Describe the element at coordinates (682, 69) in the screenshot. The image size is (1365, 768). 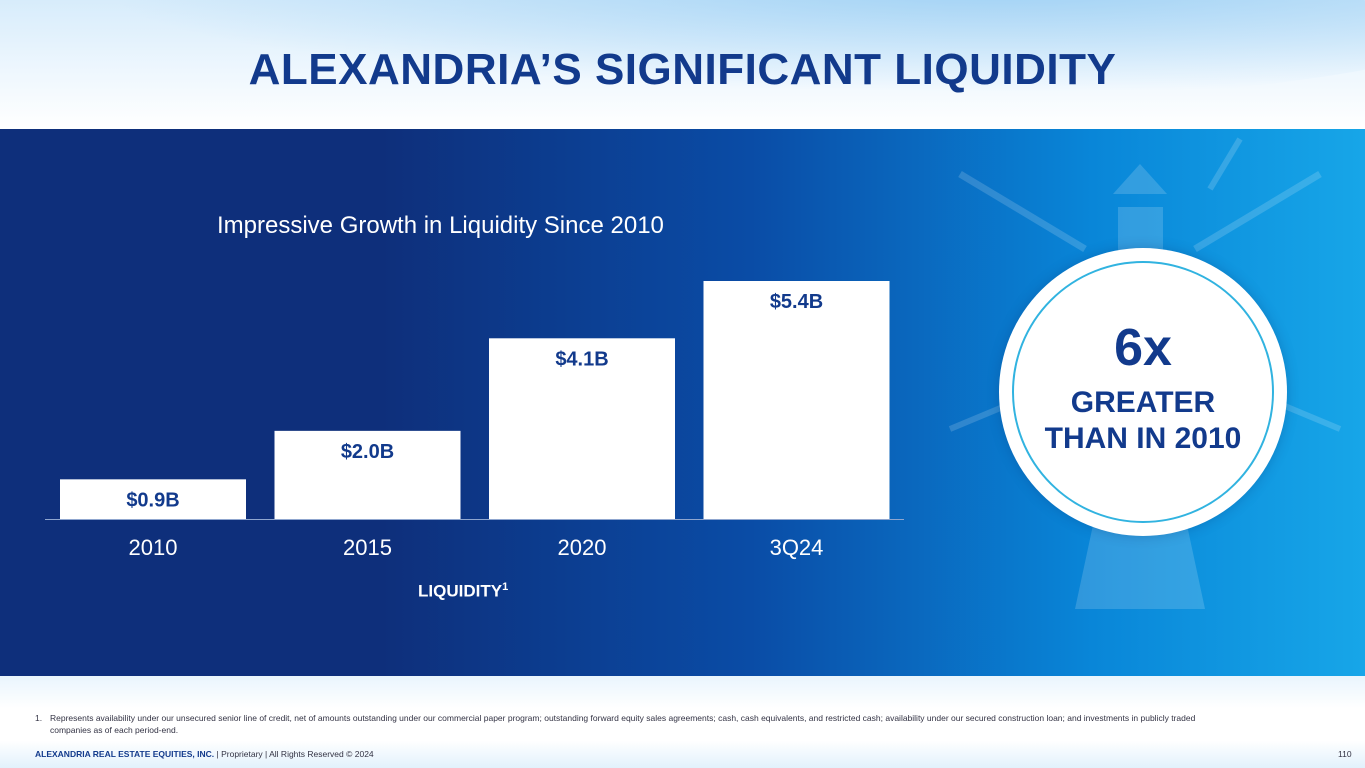
I see `page-title: ALEXANDRIA’S SIGNIFICANT LIQUIDITY` at that location.